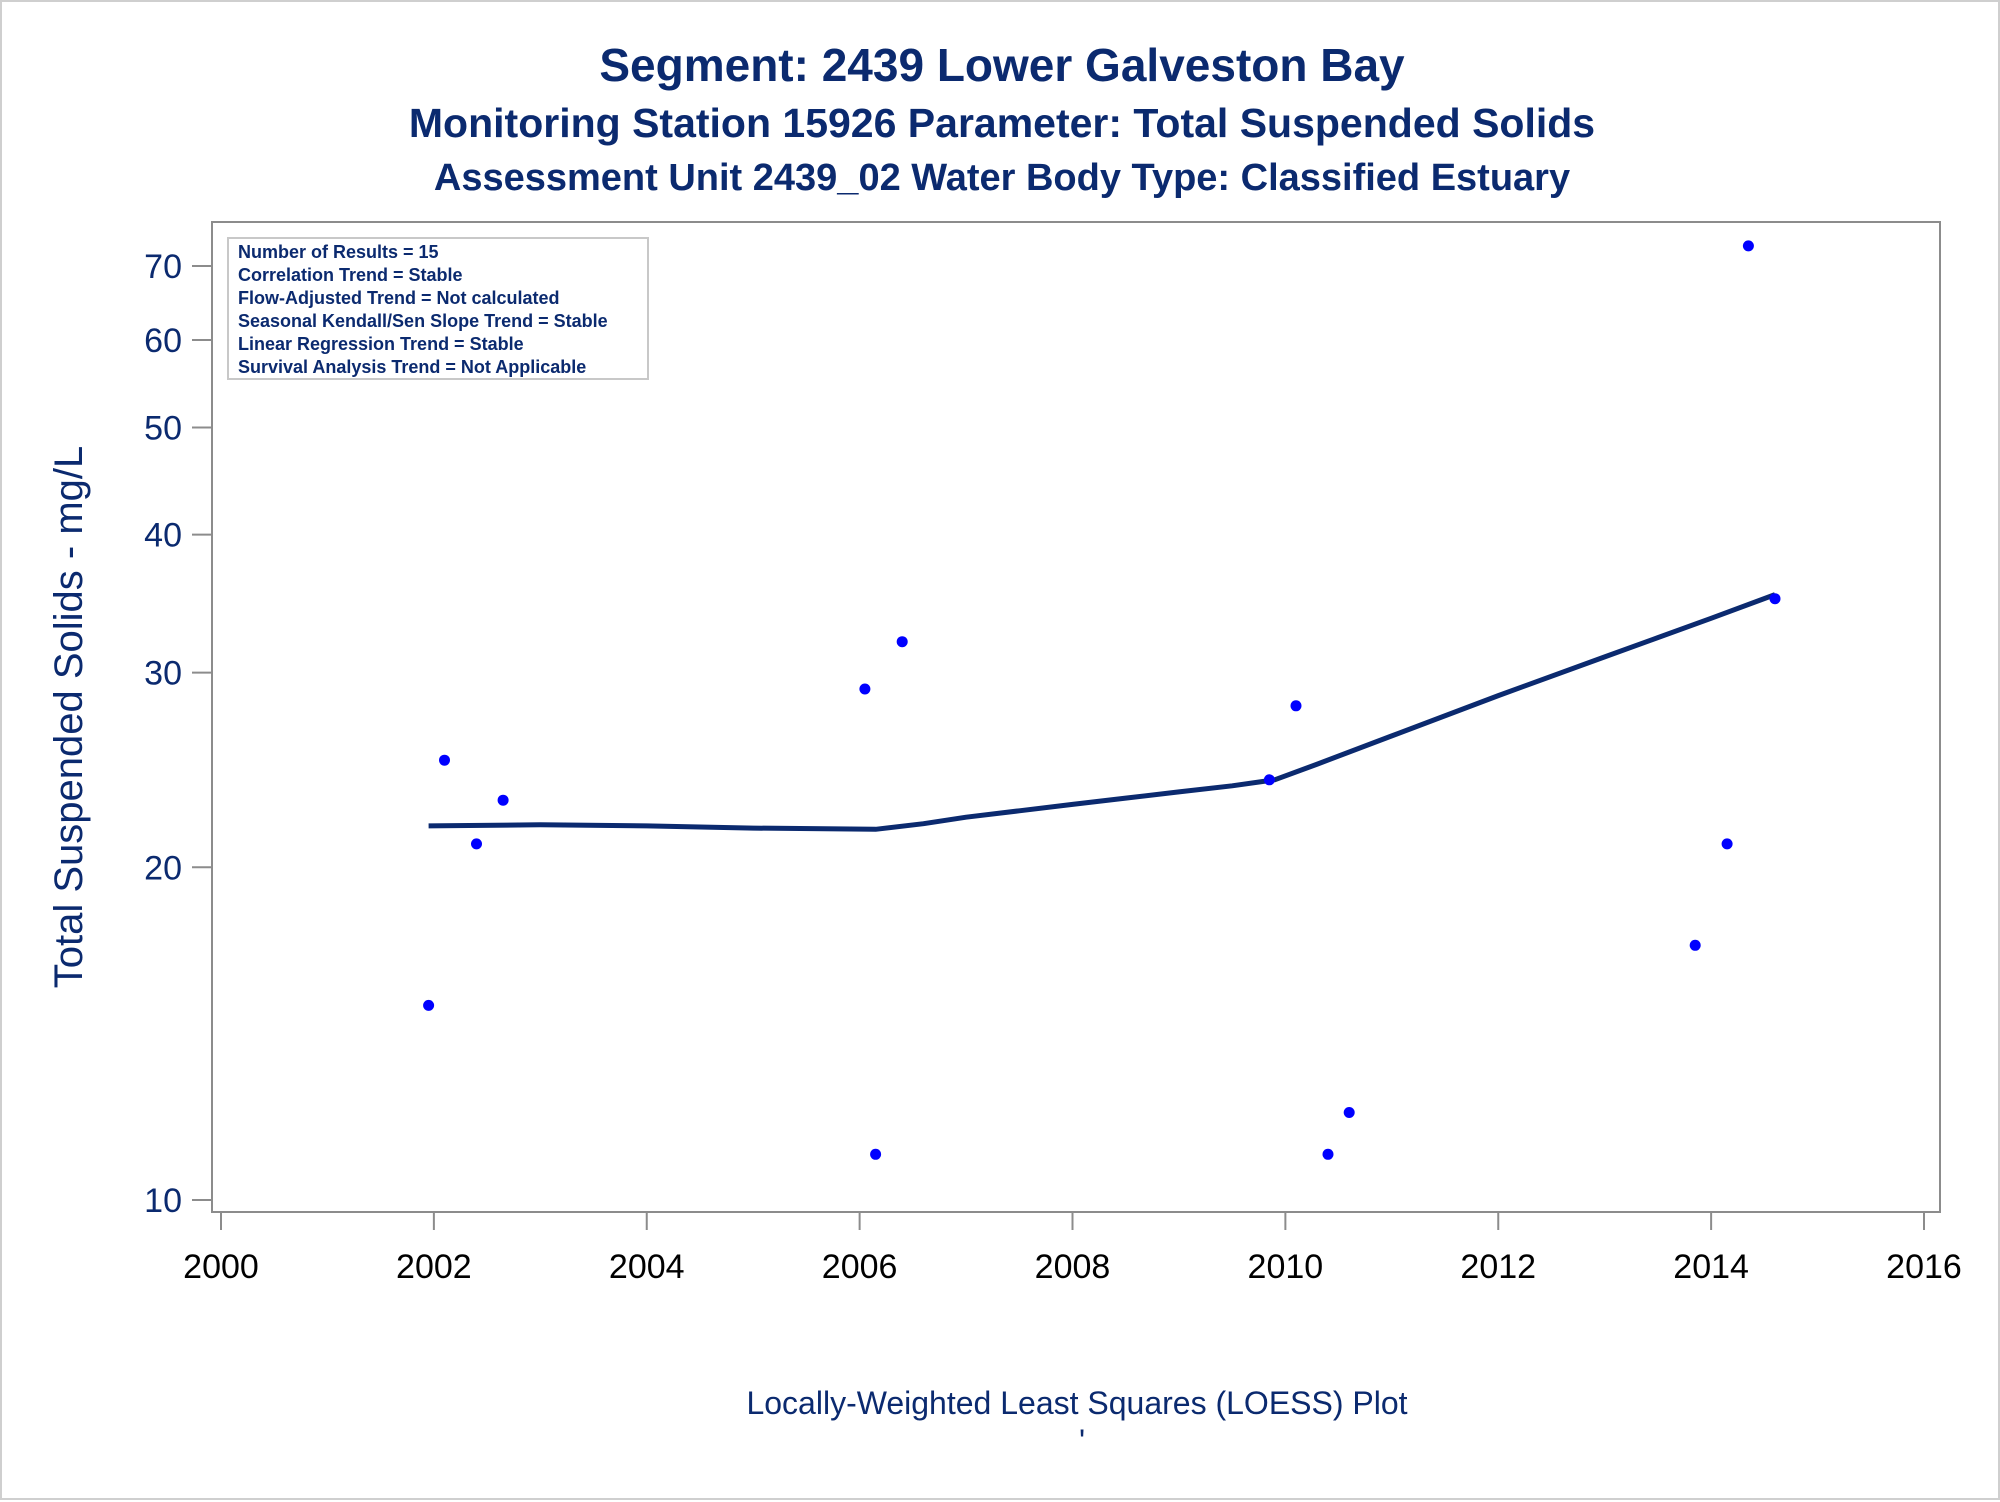  What do you see at coordinates (1924, 1267) in the screenshot?
I see `x-tick-label: 2016` at bounding box center [1924, 1267].